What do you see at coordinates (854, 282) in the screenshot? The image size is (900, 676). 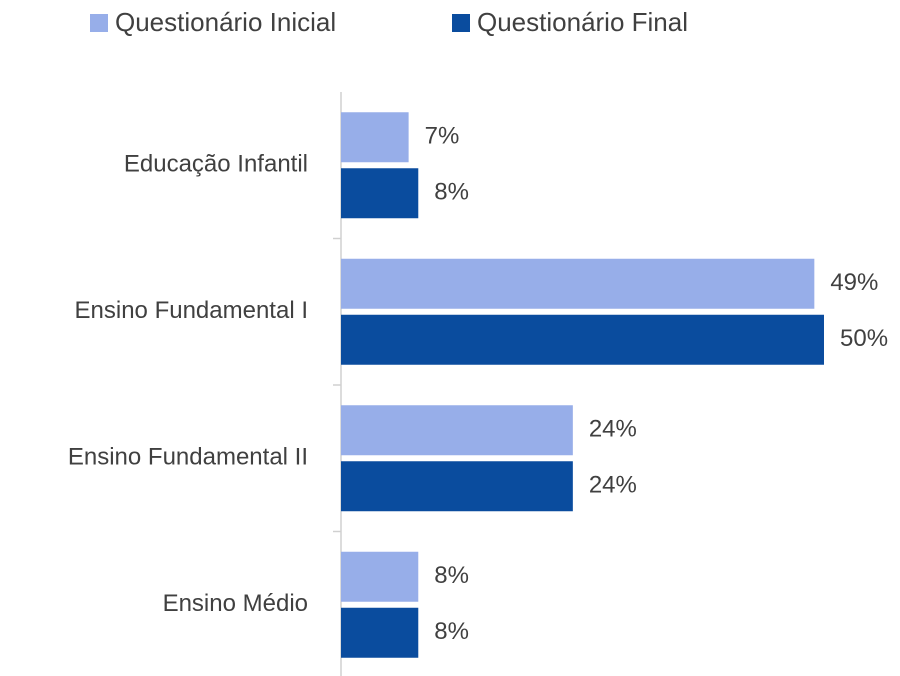 I see `data-label: 49%` at bounding box center [854, 282].